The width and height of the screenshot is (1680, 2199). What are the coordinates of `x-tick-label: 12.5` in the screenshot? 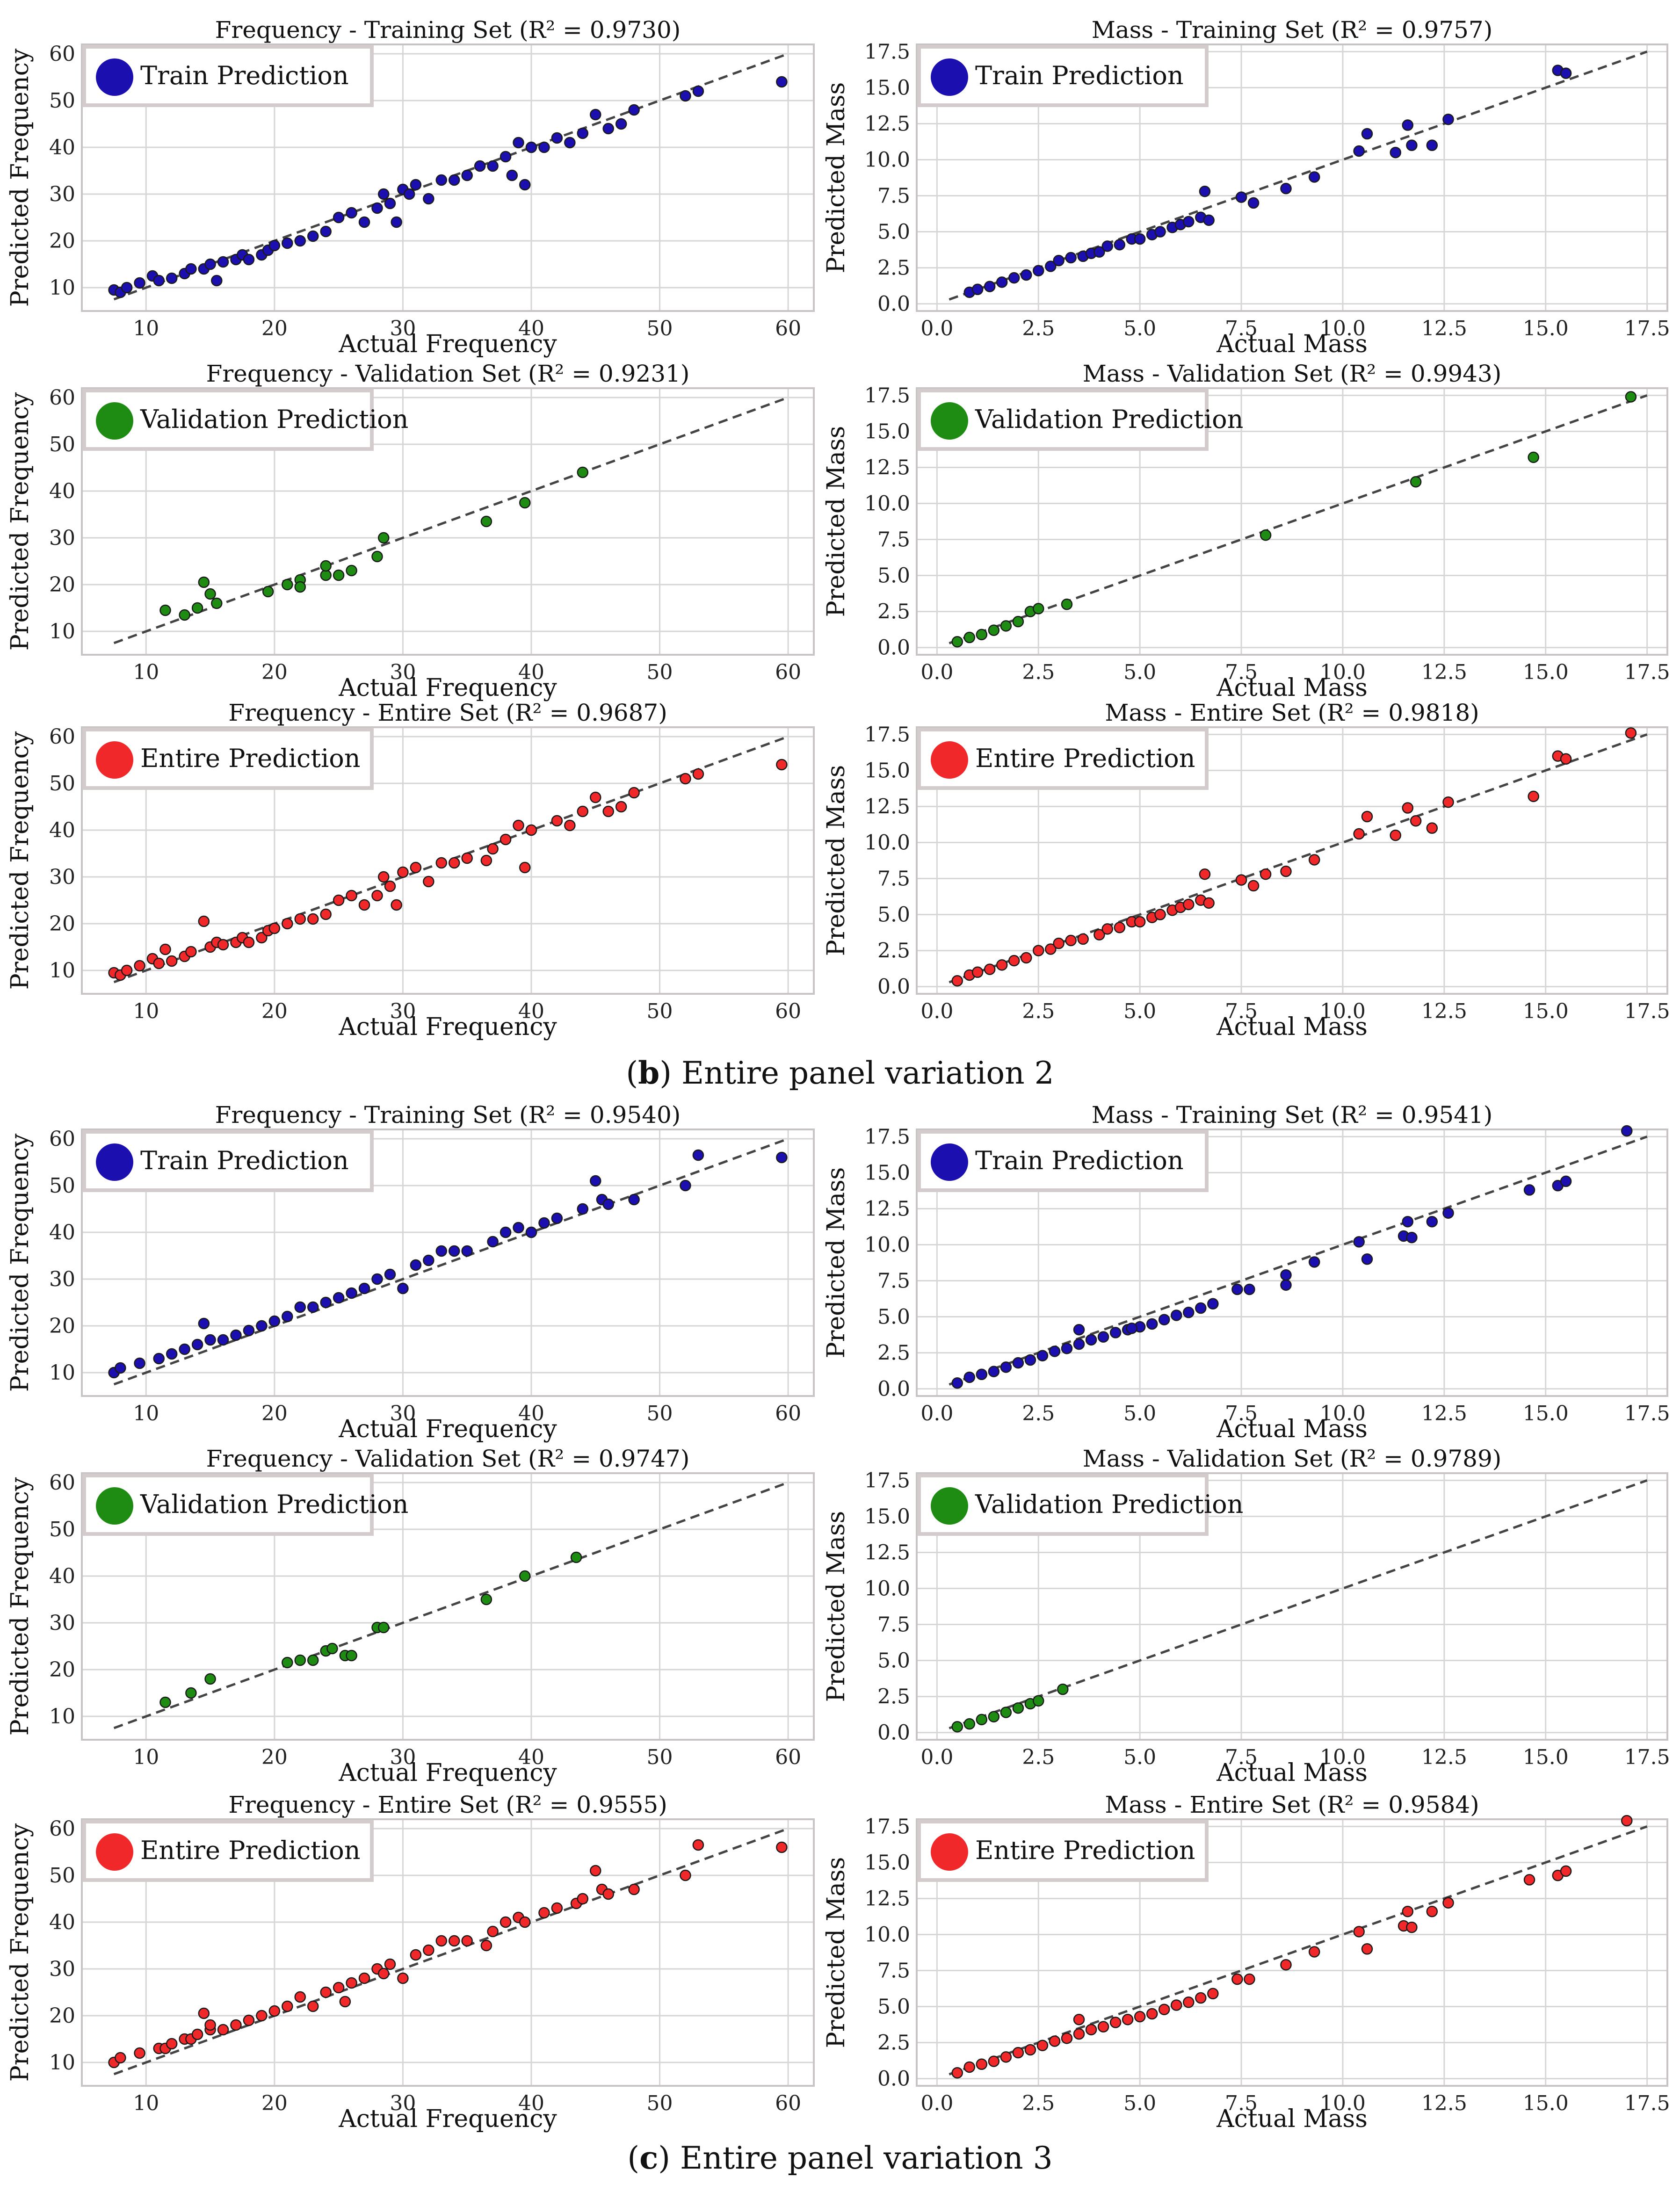 It's located at (1444, 2103).